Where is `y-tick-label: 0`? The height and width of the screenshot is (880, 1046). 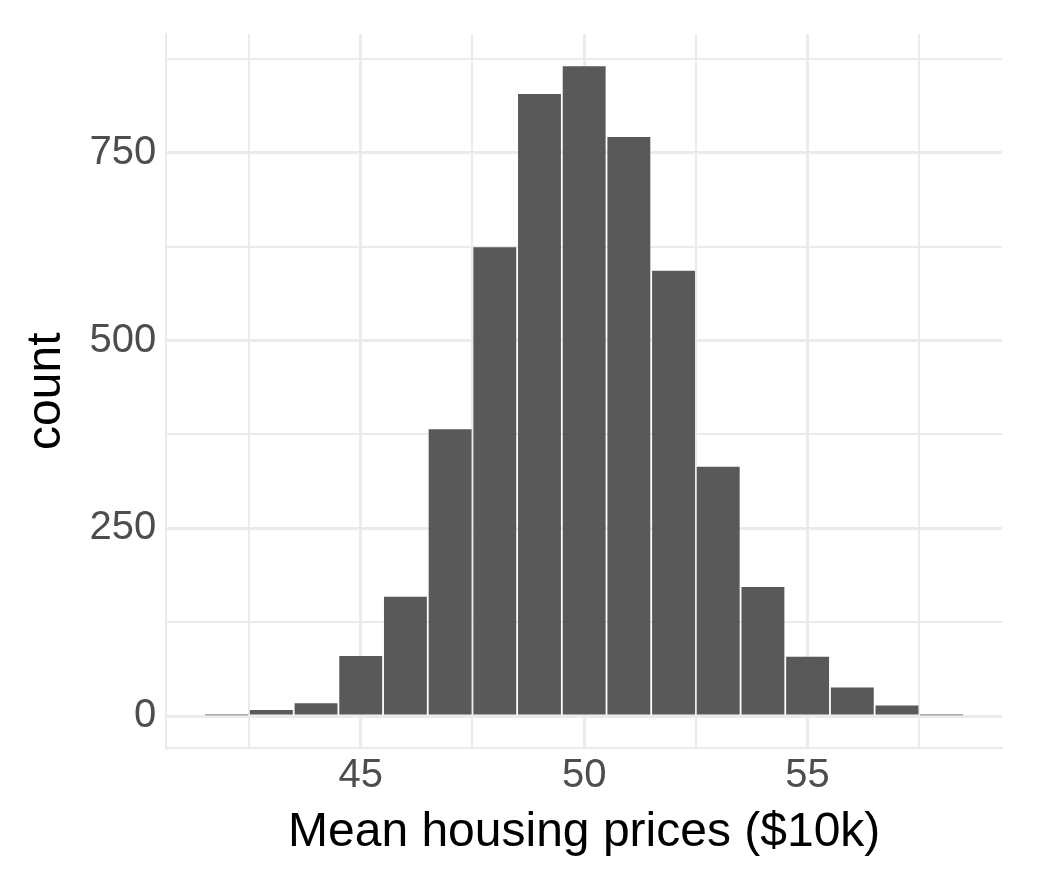 y-tick-label: 0 is located at coordinates (145, 713).